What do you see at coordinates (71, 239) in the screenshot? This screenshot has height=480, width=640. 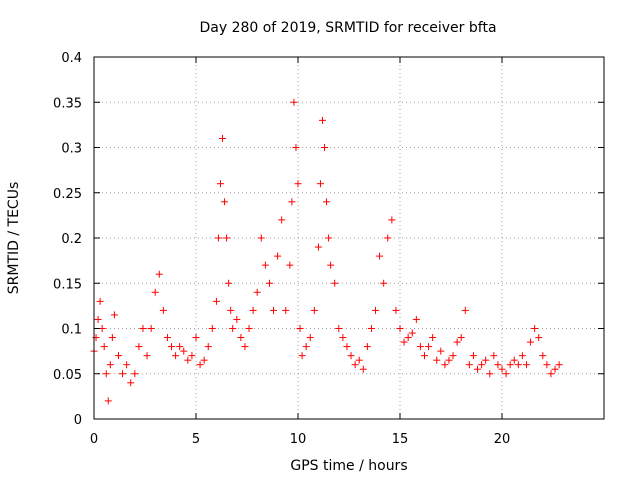 I see `y-tick-label: 0.2` at bounding box center [71, 239].